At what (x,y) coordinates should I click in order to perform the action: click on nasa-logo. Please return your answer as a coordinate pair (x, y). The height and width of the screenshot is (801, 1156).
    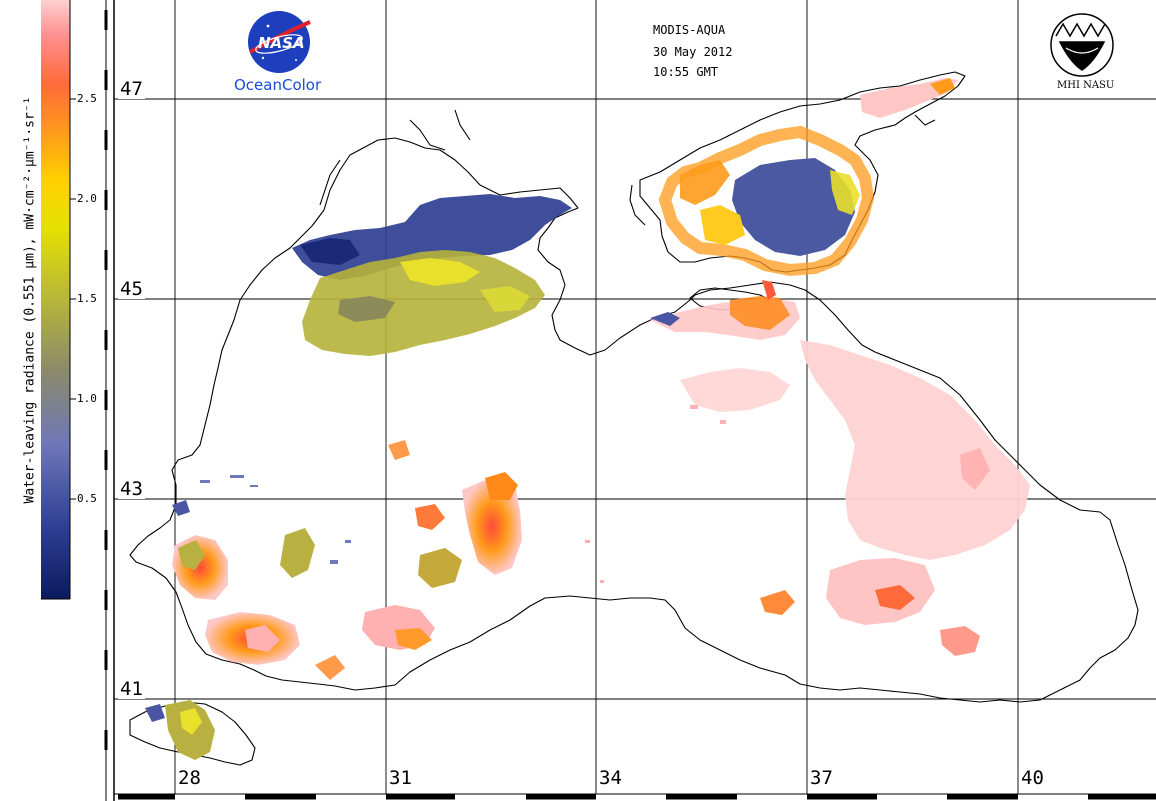
    Looking at the image, I should click on (279, 42).